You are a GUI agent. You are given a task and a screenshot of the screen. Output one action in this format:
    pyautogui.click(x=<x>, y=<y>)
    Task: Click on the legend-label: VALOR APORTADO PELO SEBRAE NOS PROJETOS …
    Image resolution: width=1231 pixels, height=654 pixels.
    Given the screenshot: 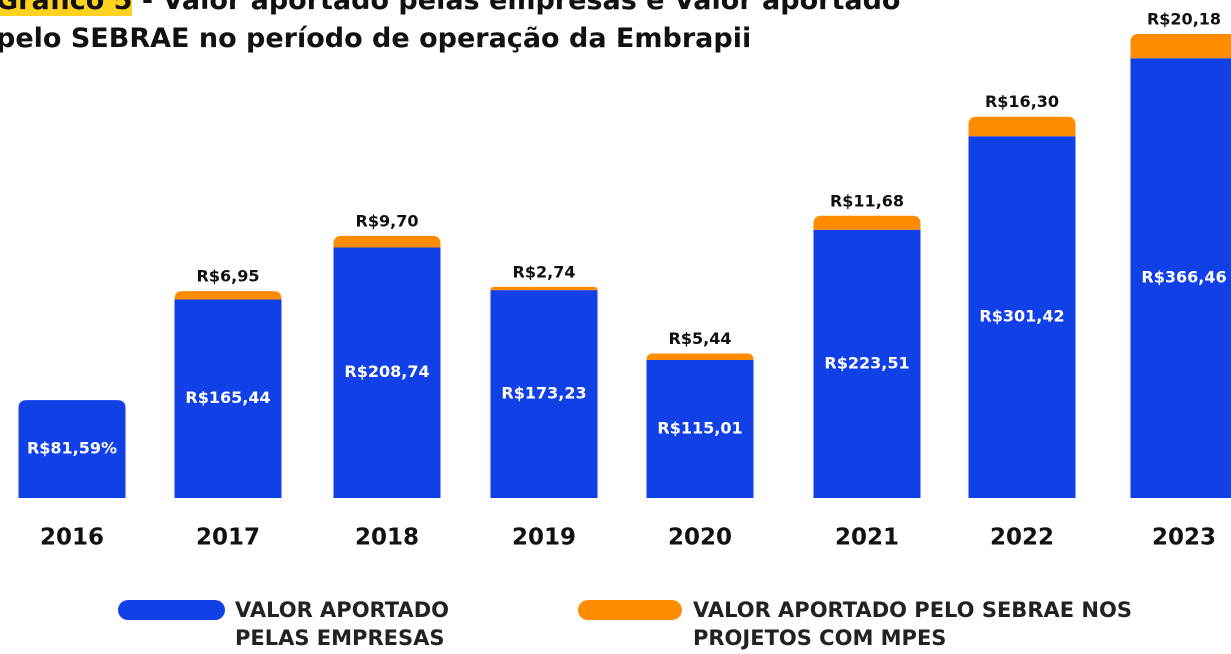 What is the action you would take?
    pyautogui.click(x=912, y=624)
    